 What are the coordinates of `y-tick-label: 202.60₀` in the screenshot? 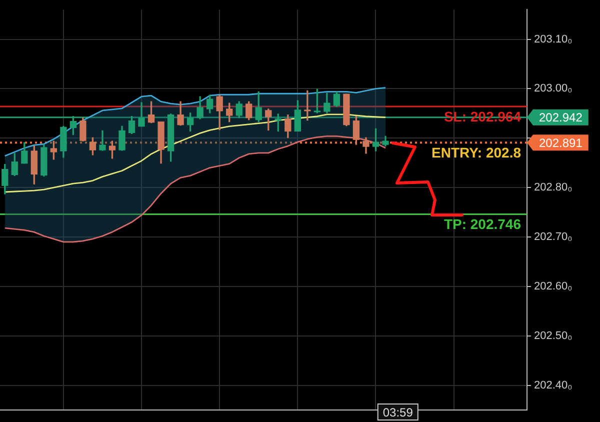 It's located at (553, 286).